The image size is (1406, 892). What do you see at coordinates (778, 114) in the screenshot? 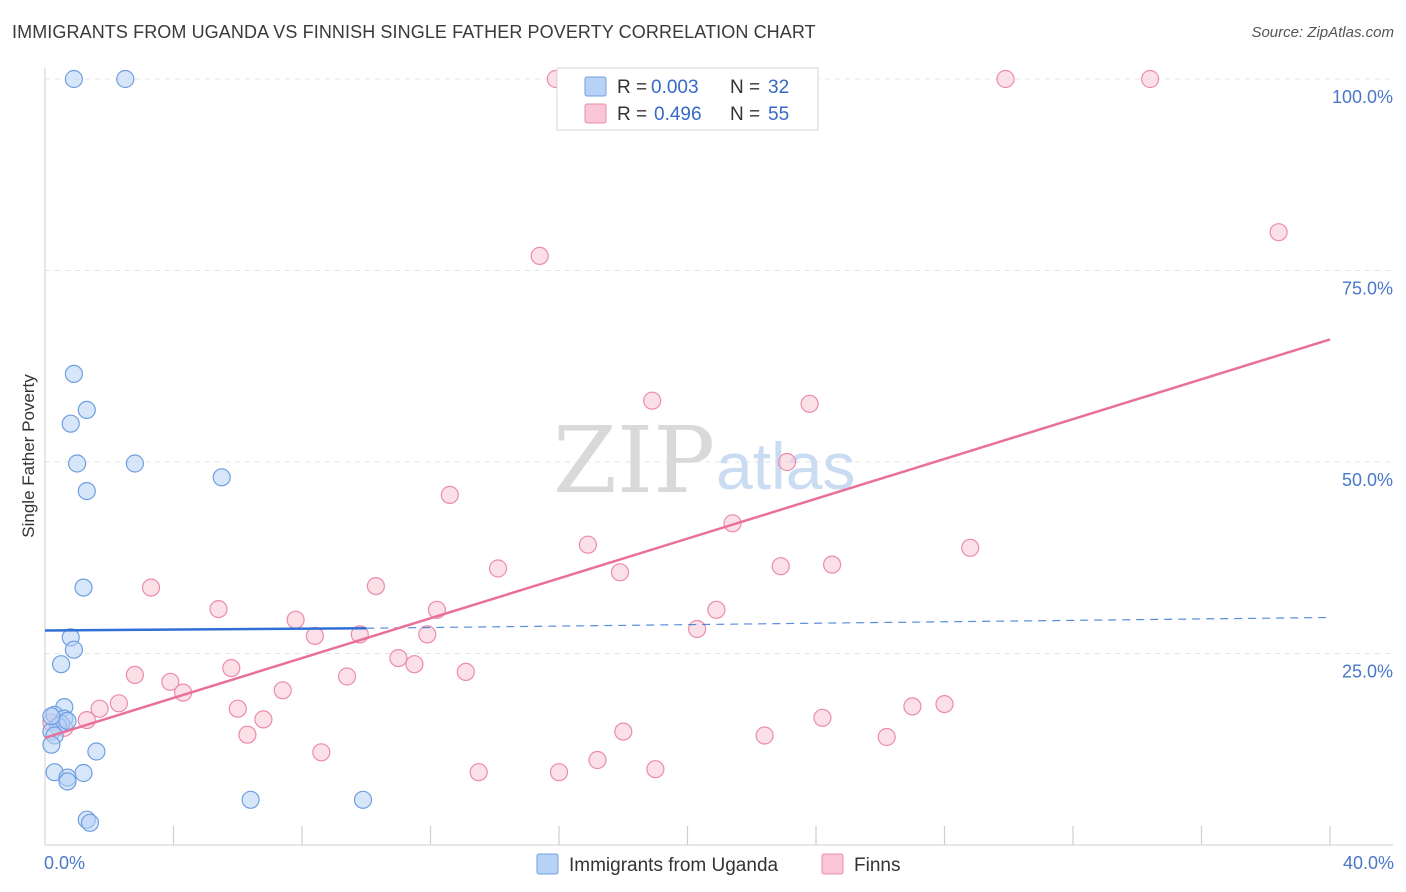
I see `legend-n-value-2: 55` at bounding box center [778, 114].